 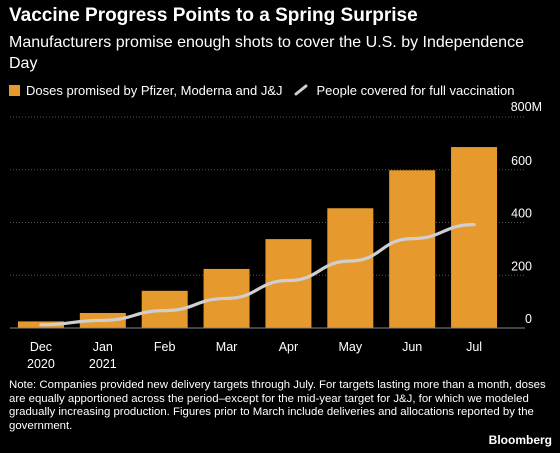 What do you see at coordinates (520, 440) in the screenshot?
I see `bloomberg-logo: Bloomberg` at bounding box center [520, 440].